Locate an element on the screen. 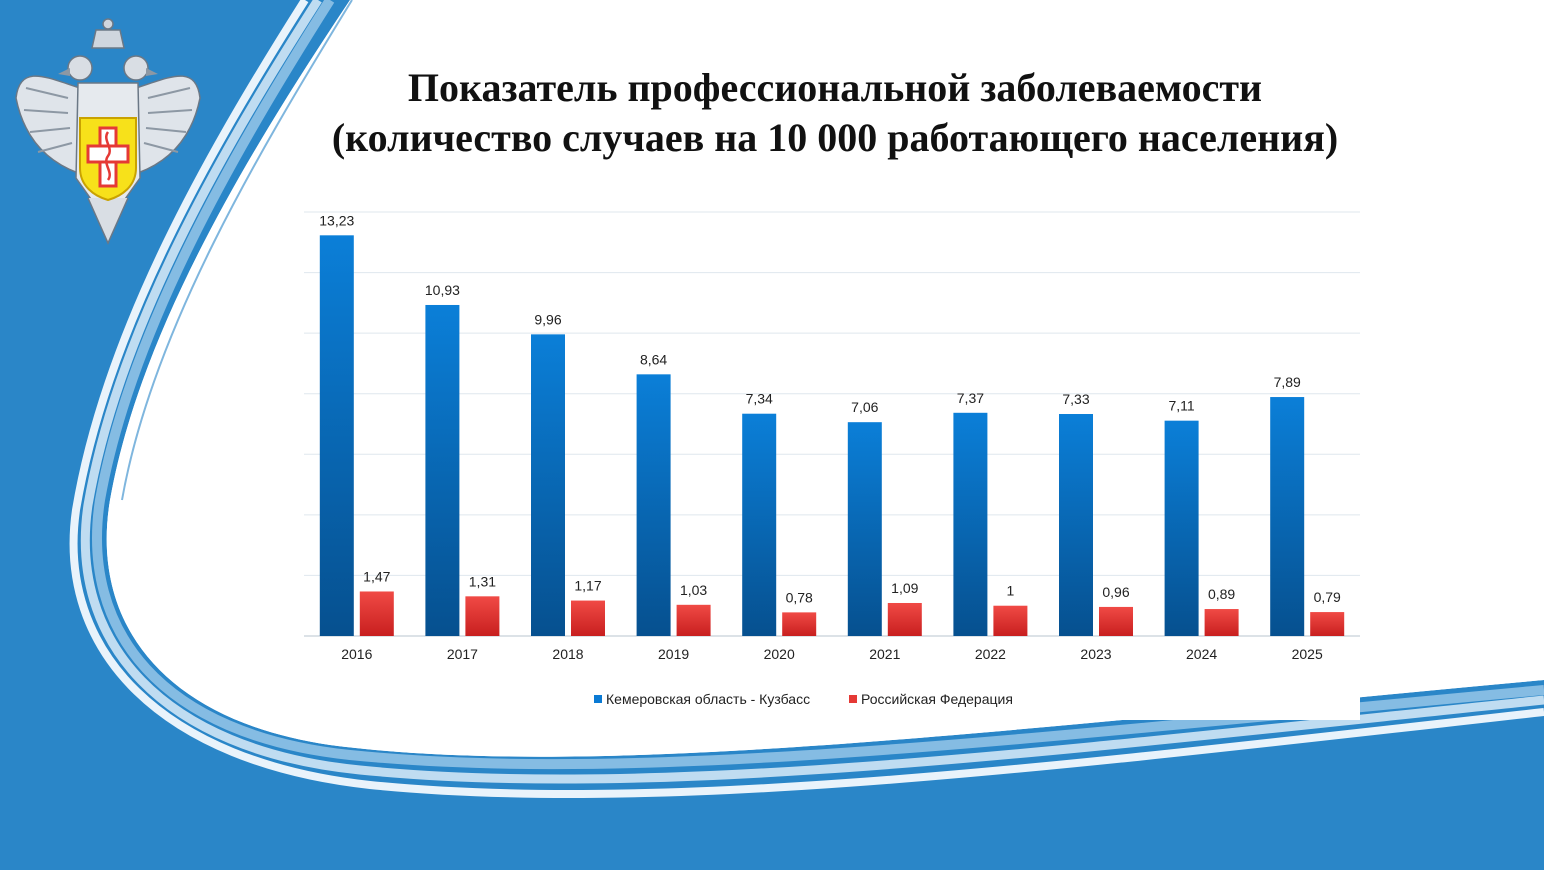 This screenshot has height=870, width=1544. data-label-kuzbass-2018: 9,96 is located at coordinates (547, 319).